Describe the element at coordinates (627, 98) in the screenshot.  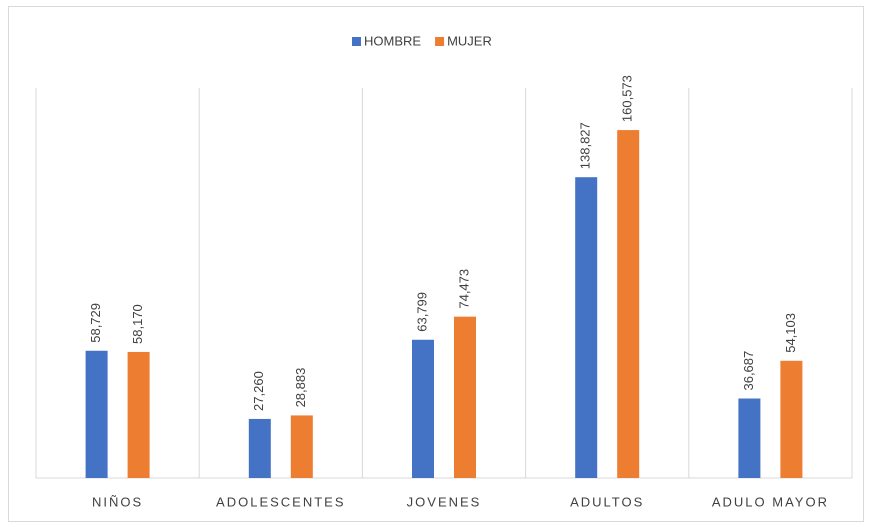
I see `data-label: 160,573` at that location.